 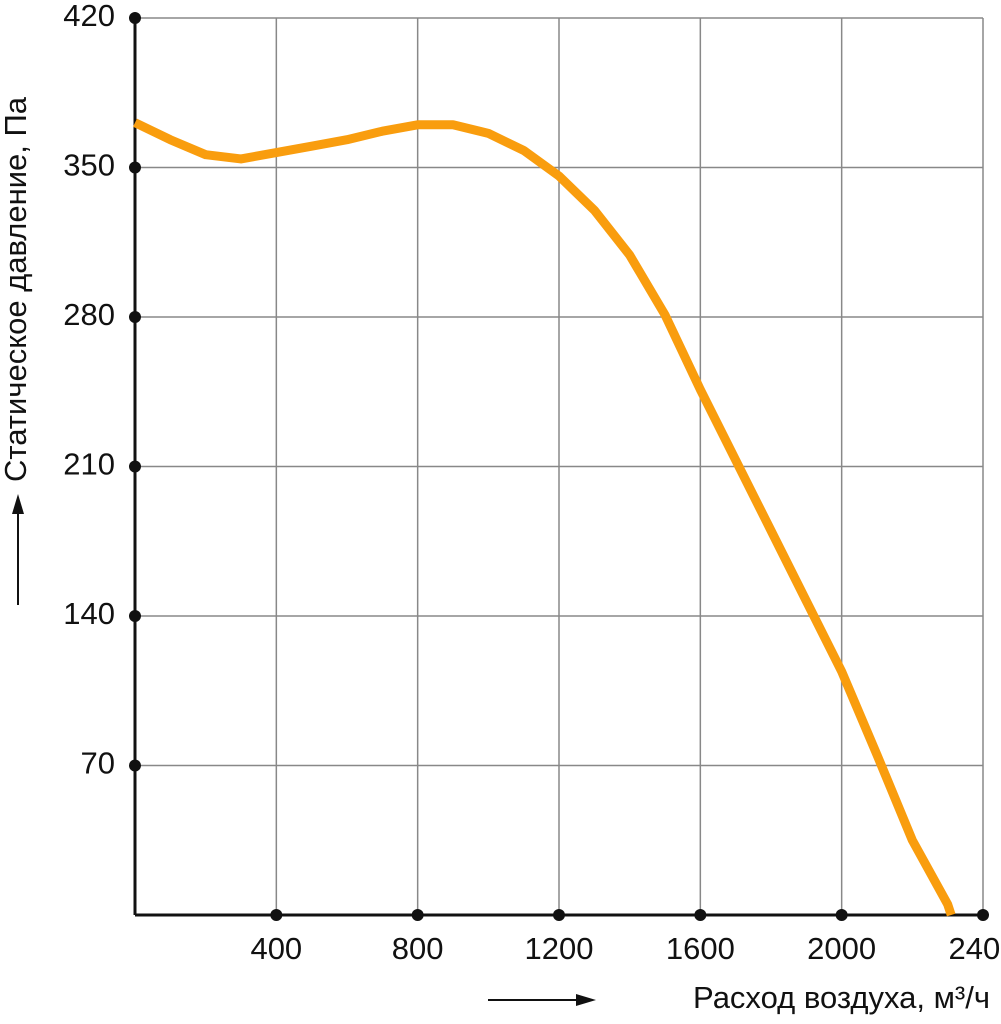 I want to click on y-tick-label: 420, so click(x=89, y=16).